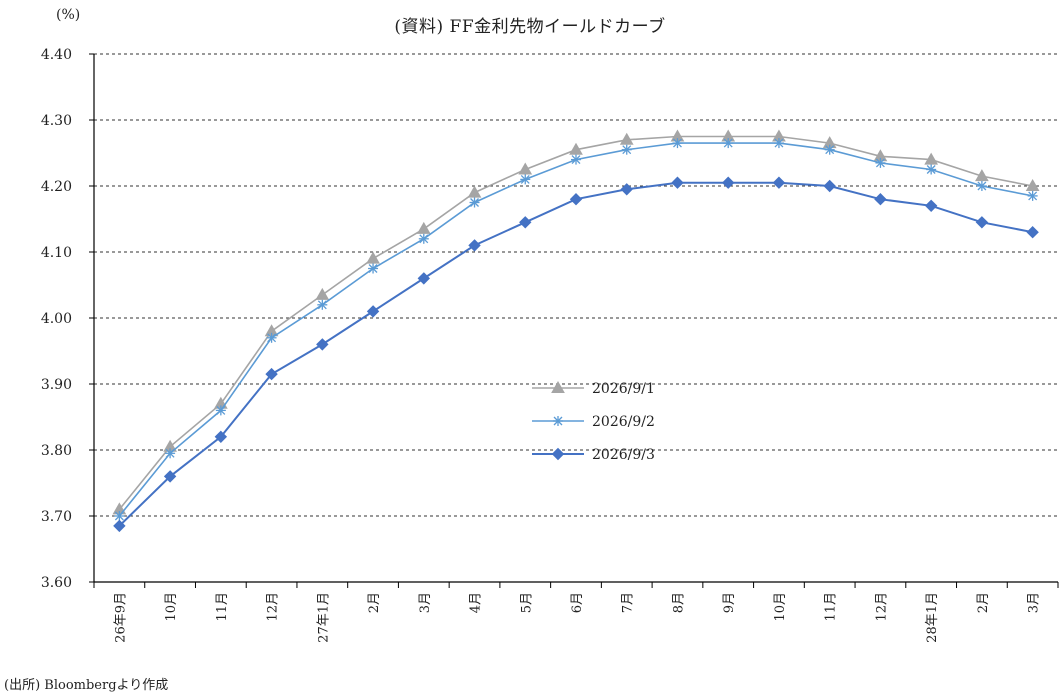 This screenshot has height=694, width=1060. What do you see at coordinates (56, 583) in the screenshot?
I see `y-tick-label: 3.60` at bounding box center [56, 583].